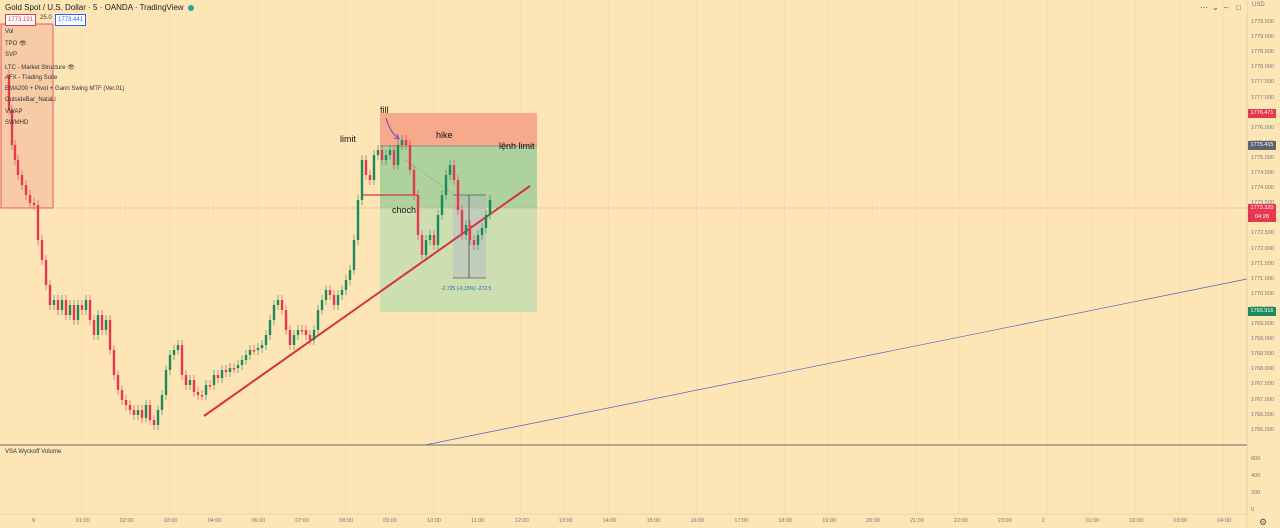 This screenshot has width=1280, height=528. I want to click on annotation-lenh-limit: lệnh limit, so click(517, 146).